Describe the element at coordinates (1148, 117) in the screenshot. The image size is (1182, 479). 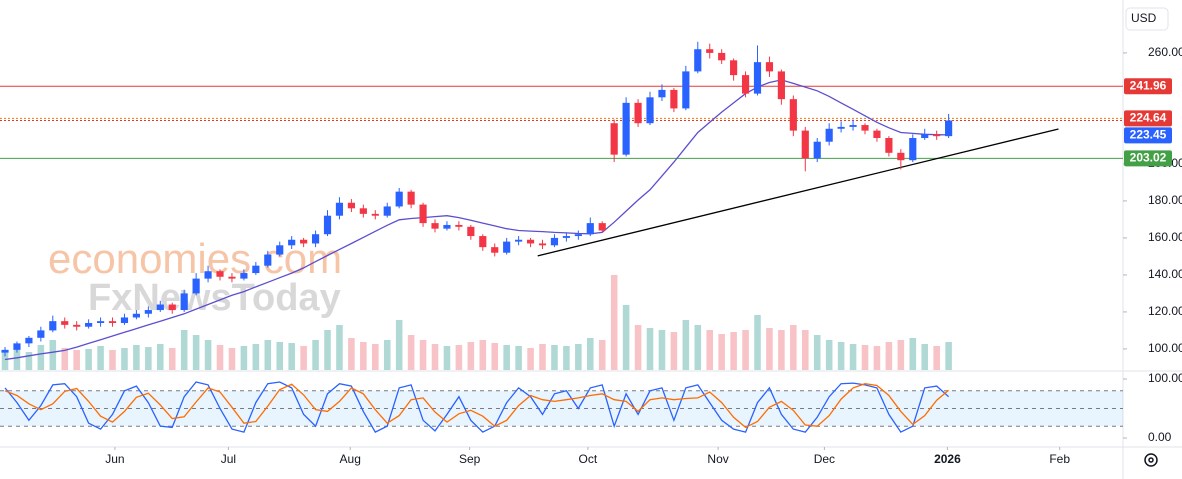
I see `price-tag-label: 224.64` at that location.